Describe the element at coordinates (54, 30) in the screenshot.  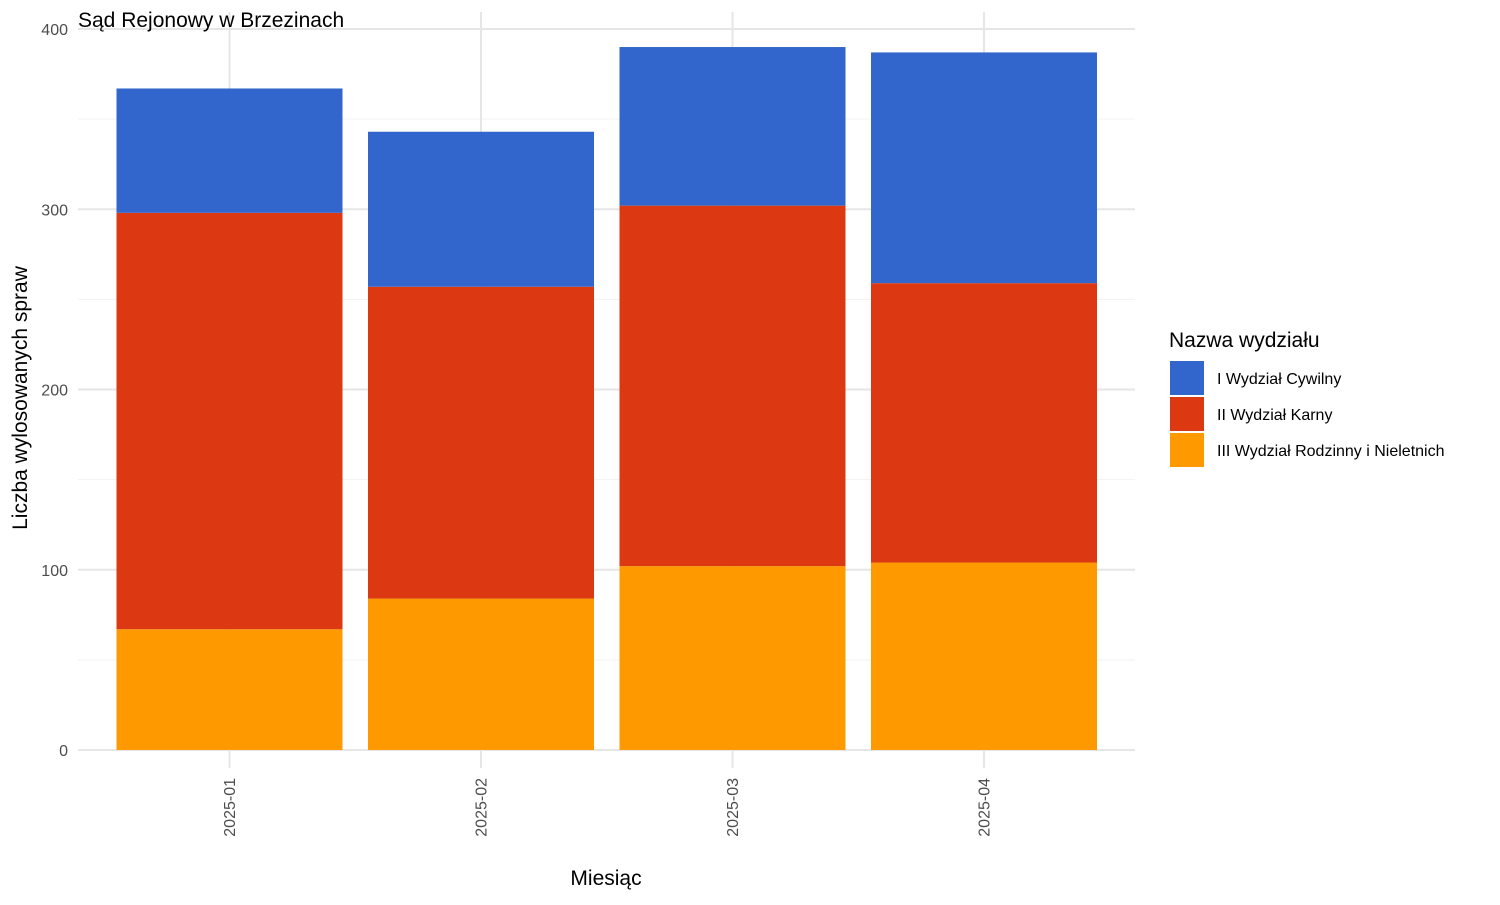
I see `y-tick-label: 400` at that location.